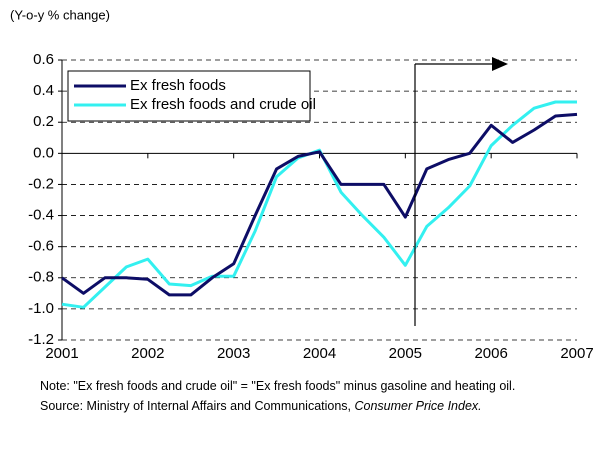  What do you see at coordinates (223, 104) in the screenshot?
I see `legend-label: Ex fresh foods and crude oil` at bounding box center [223, 104].